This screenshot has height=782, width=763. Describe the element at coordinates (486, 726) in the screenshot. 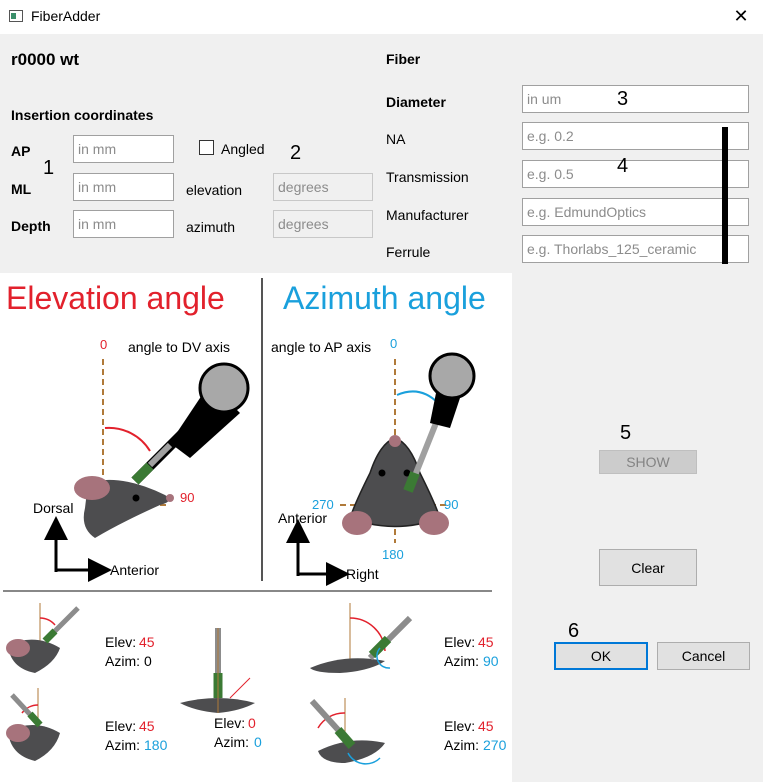

I see `example-5-elev-value: 45` at that location.